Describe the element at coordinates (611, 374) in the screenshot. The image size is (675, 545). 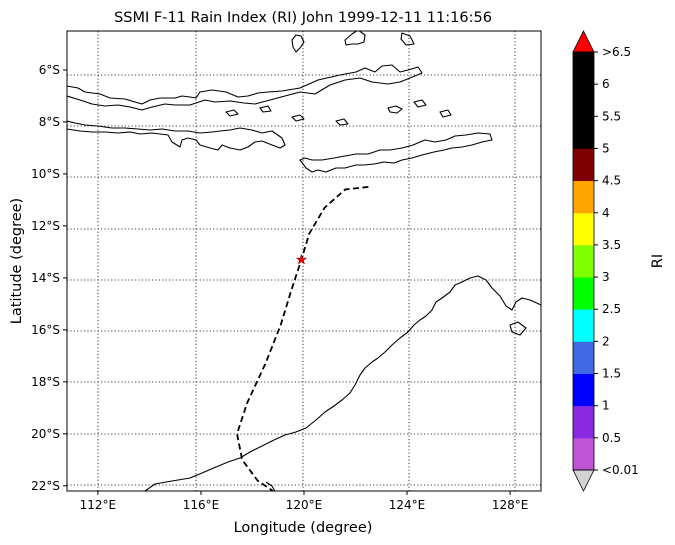
I see `colorbar-tick-label: 1.5` at that location.